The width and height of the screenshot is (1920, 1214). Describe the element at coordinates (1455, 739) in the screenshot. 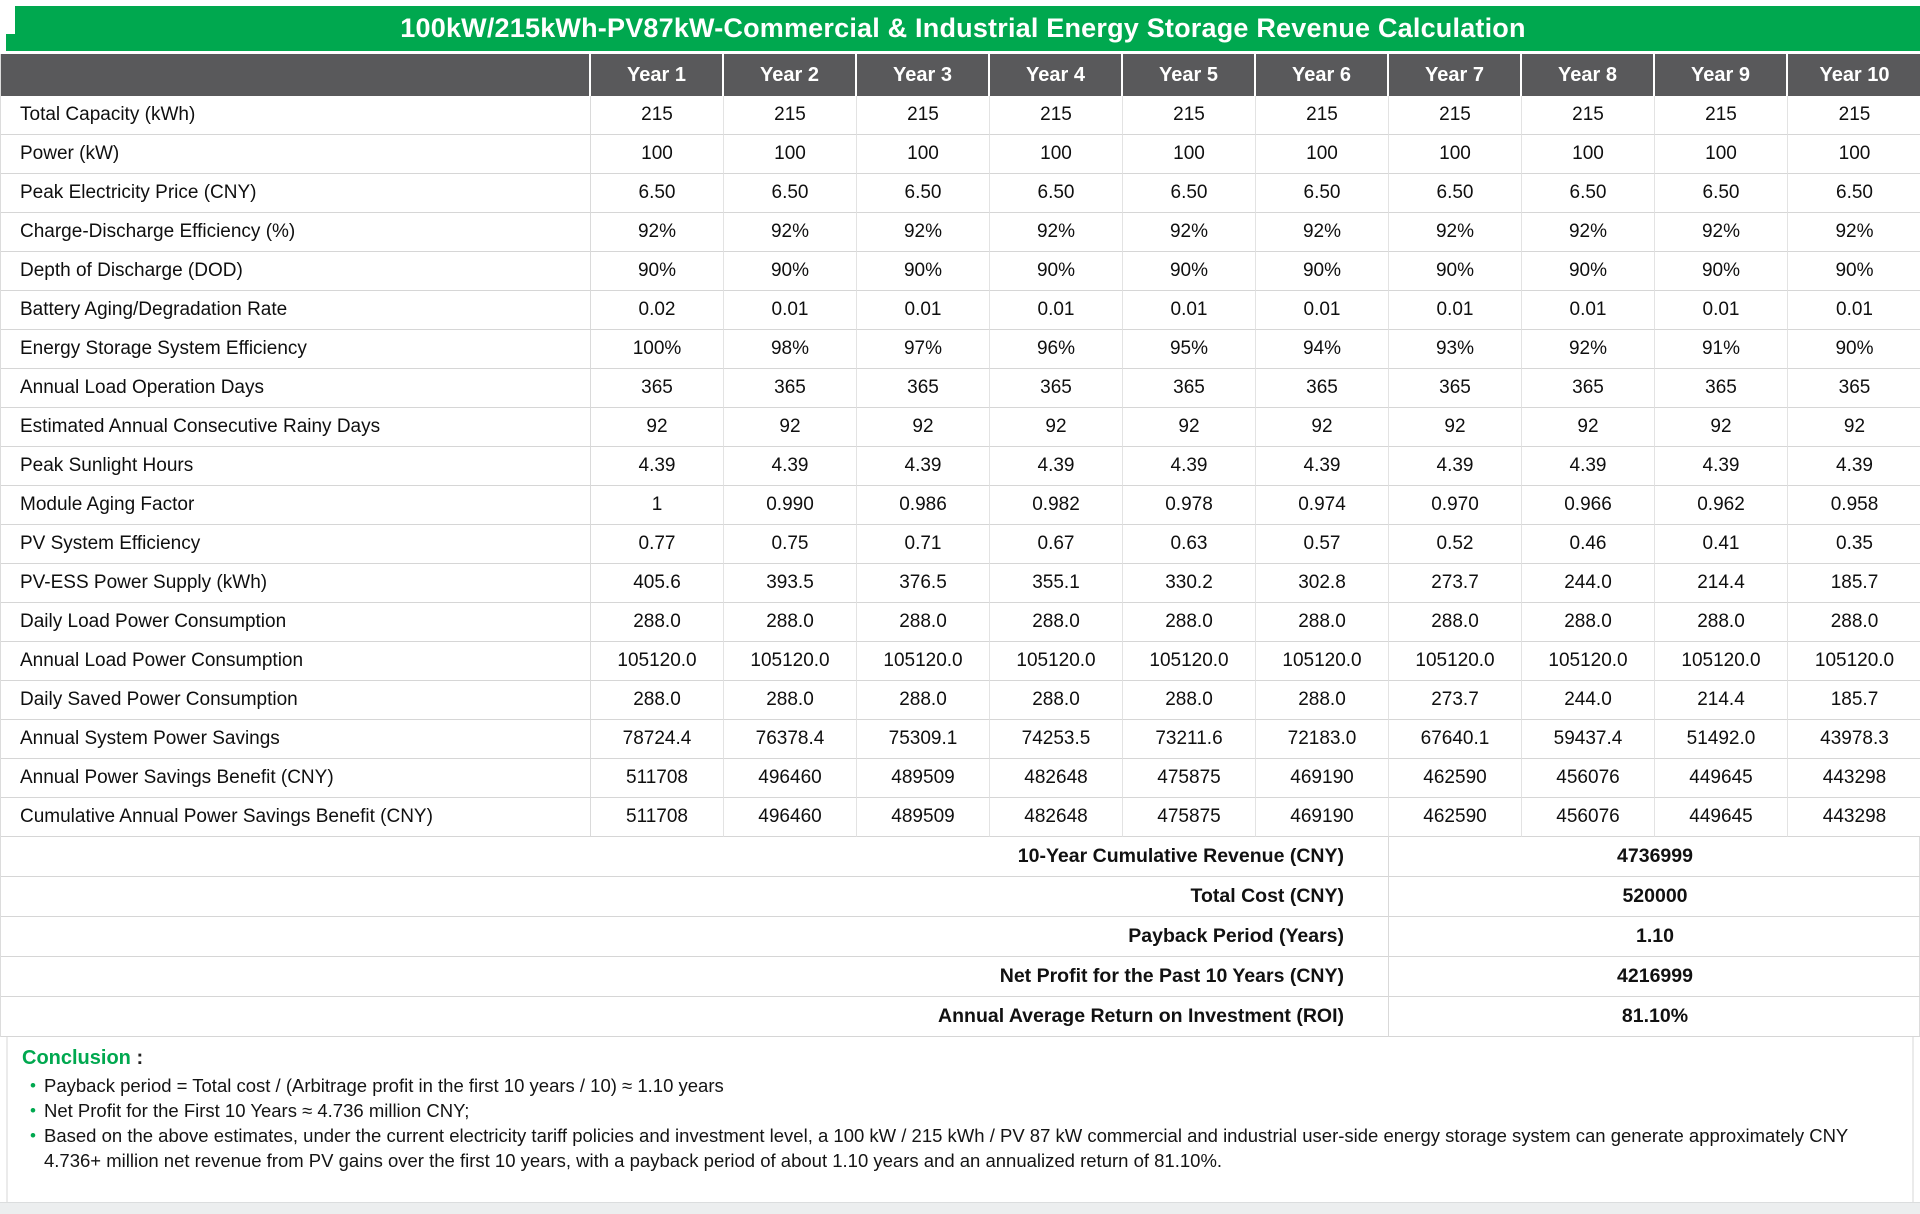

I see `data-cell: 67640.1` at that location.